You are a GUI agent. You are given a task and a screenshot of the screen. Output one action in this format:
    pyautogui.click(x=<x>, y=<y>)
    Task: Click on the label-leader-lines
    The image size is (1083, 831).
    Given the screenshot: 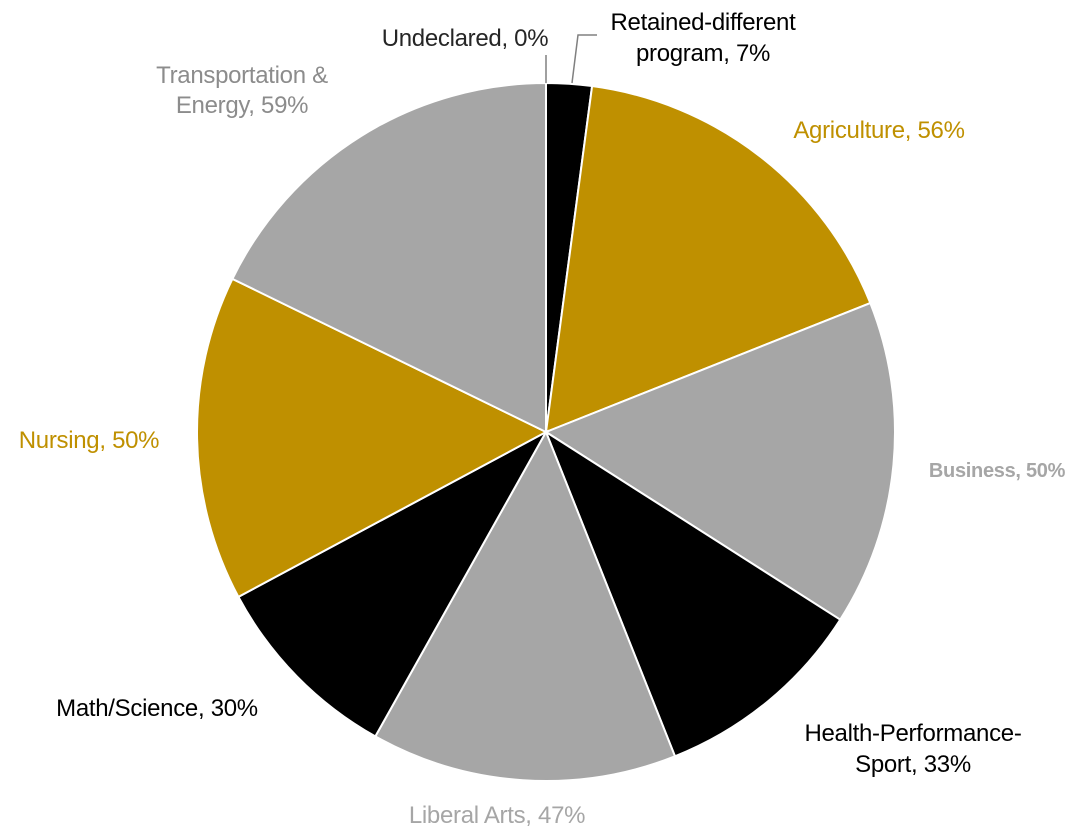 What is the action you would take?
    pyautogui.click(x=571, y=59)
    